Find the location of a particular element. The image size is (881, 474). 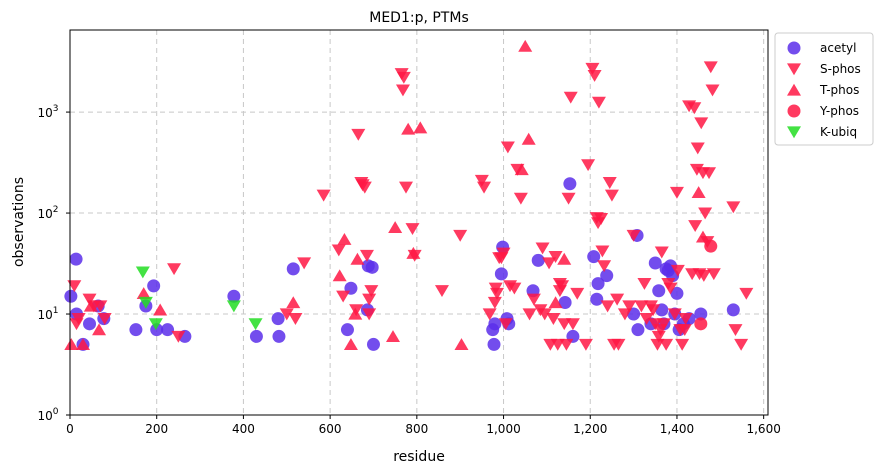

chart-title: MED1:p, PTMs is located at coordinates (418, 18).